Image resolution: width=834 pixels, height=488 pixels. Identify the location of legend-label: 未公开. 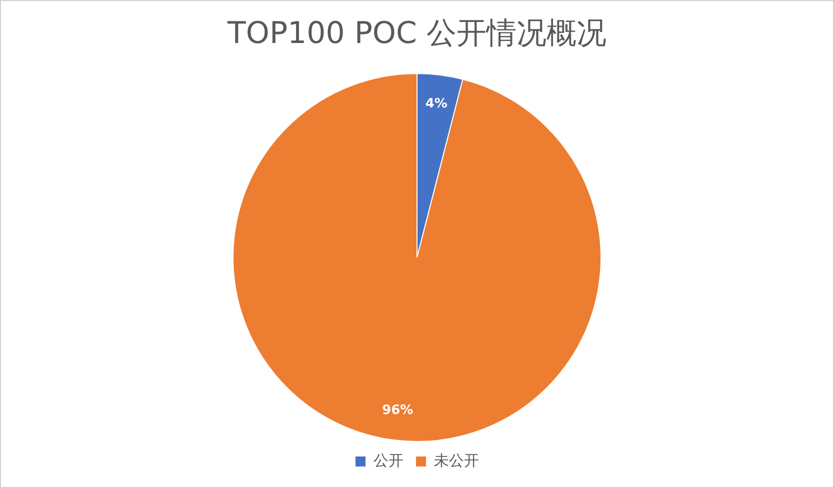
(456, 460).